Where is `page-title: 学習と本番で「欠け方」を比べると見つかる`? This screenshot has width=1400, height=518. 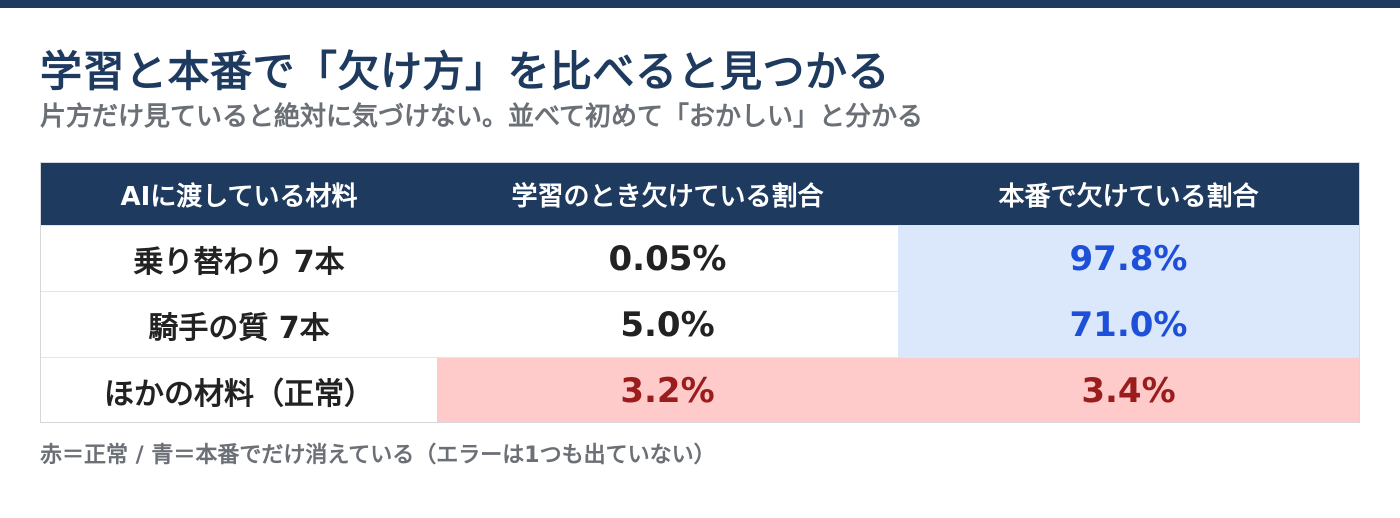 page-title: 学習と本番で「欠け方」を比べると見つかる is located at coordinates (465, 71).